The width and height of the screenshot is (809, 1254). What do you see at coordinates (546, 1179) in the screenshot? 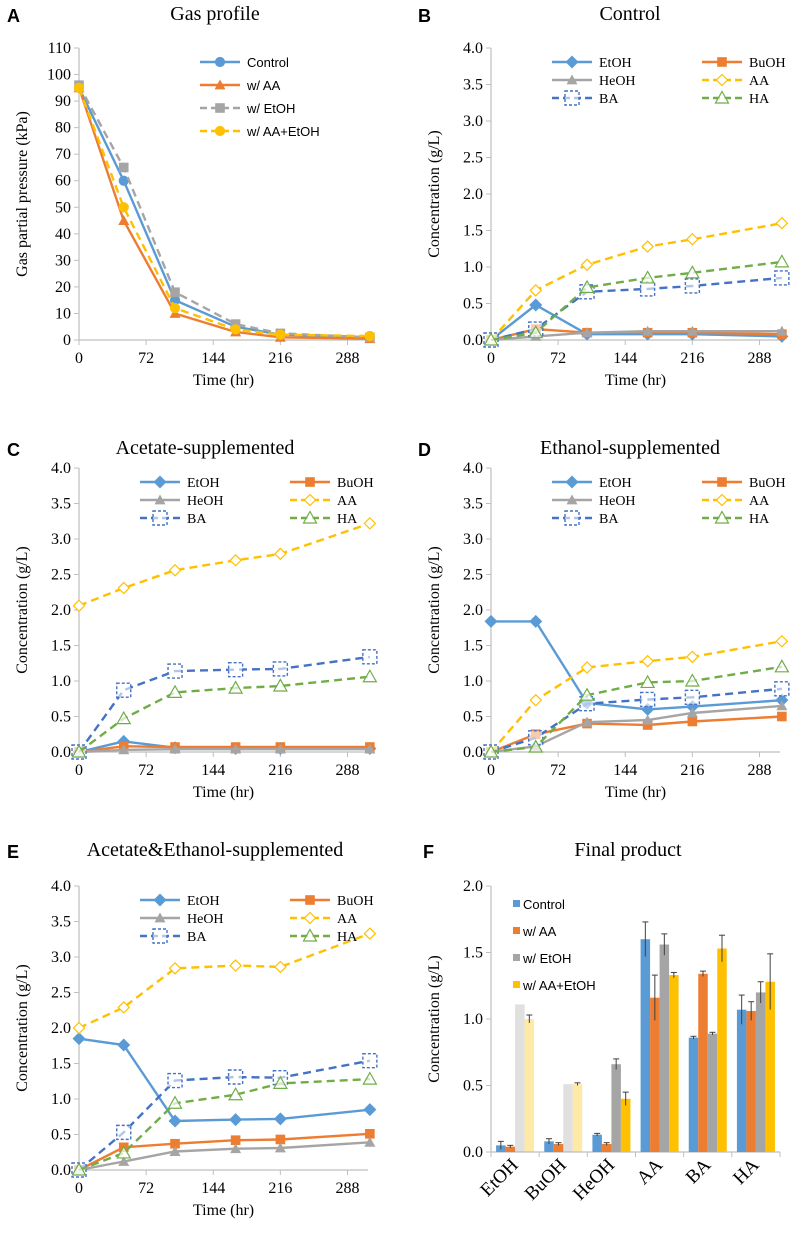
I see `x-tick-label: BuOH` at bounding box center [546, 1179].